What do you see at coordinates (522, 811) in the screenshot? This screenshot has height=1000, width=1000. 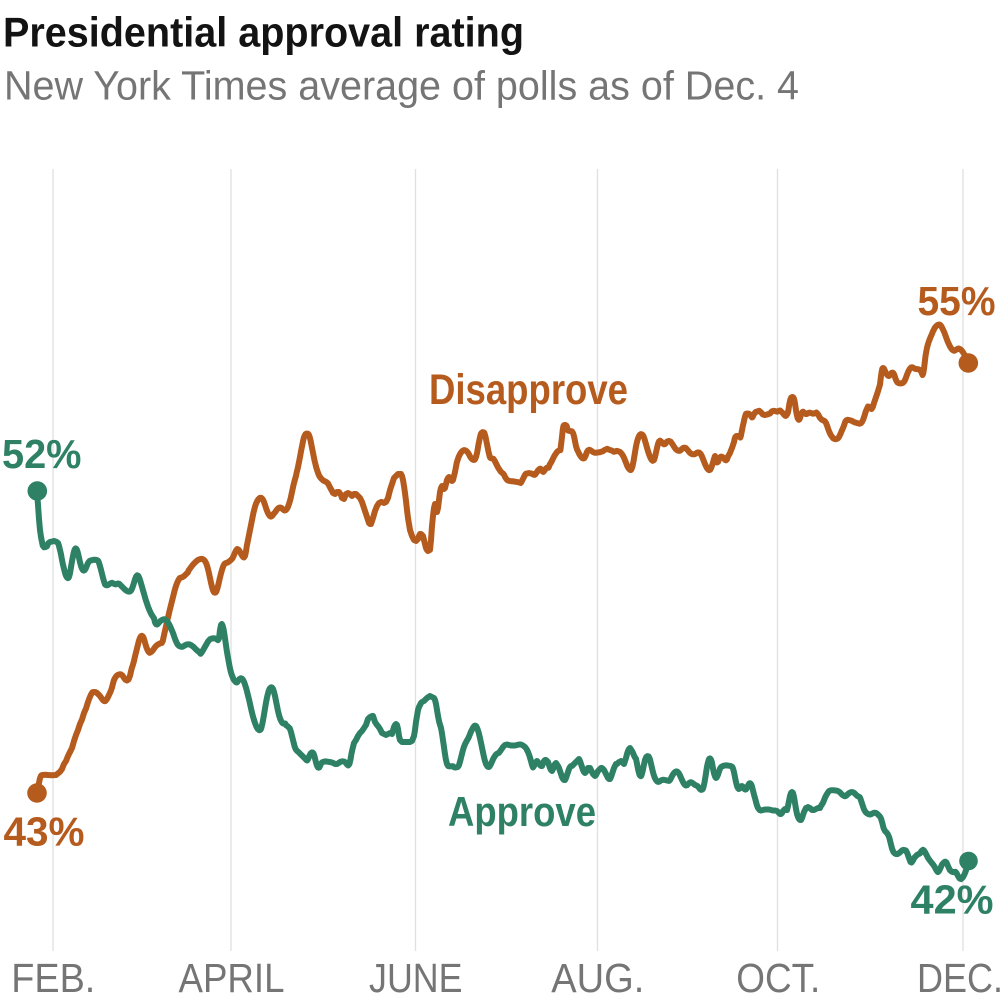 I see `svg-text: Approve` at bounding box center [522, 811].